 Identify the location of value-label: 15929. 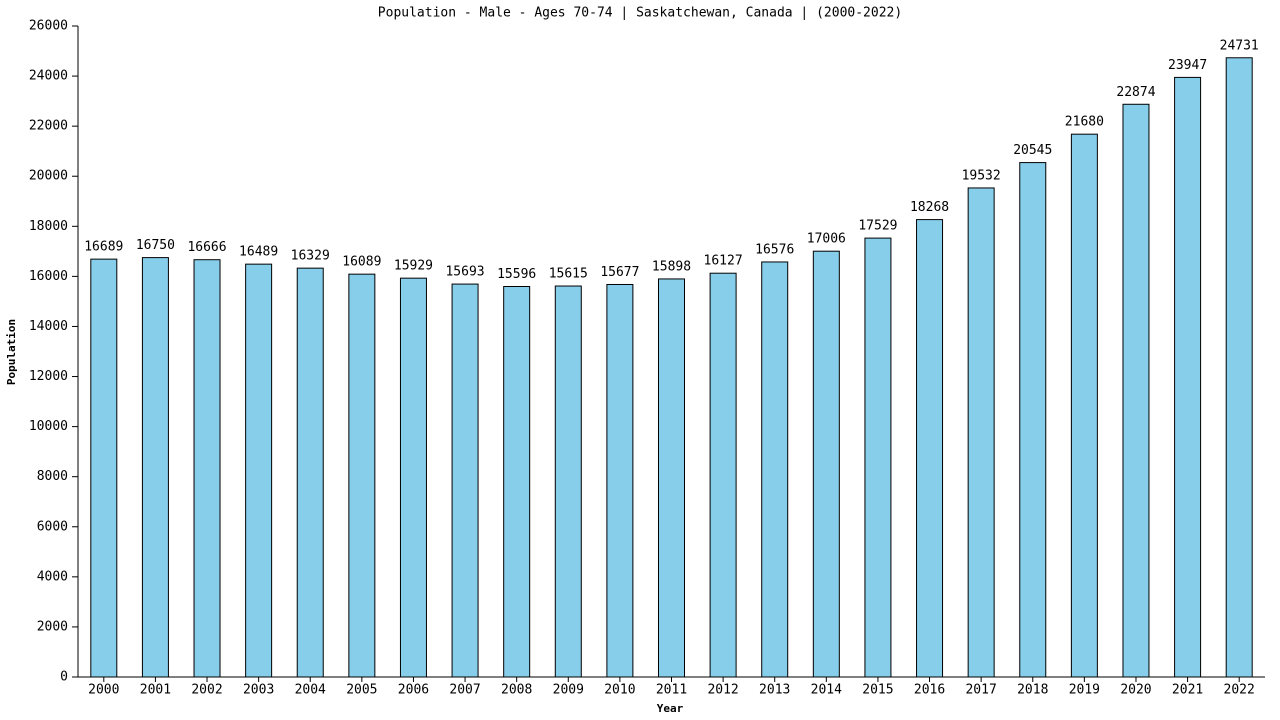
(413, 266).